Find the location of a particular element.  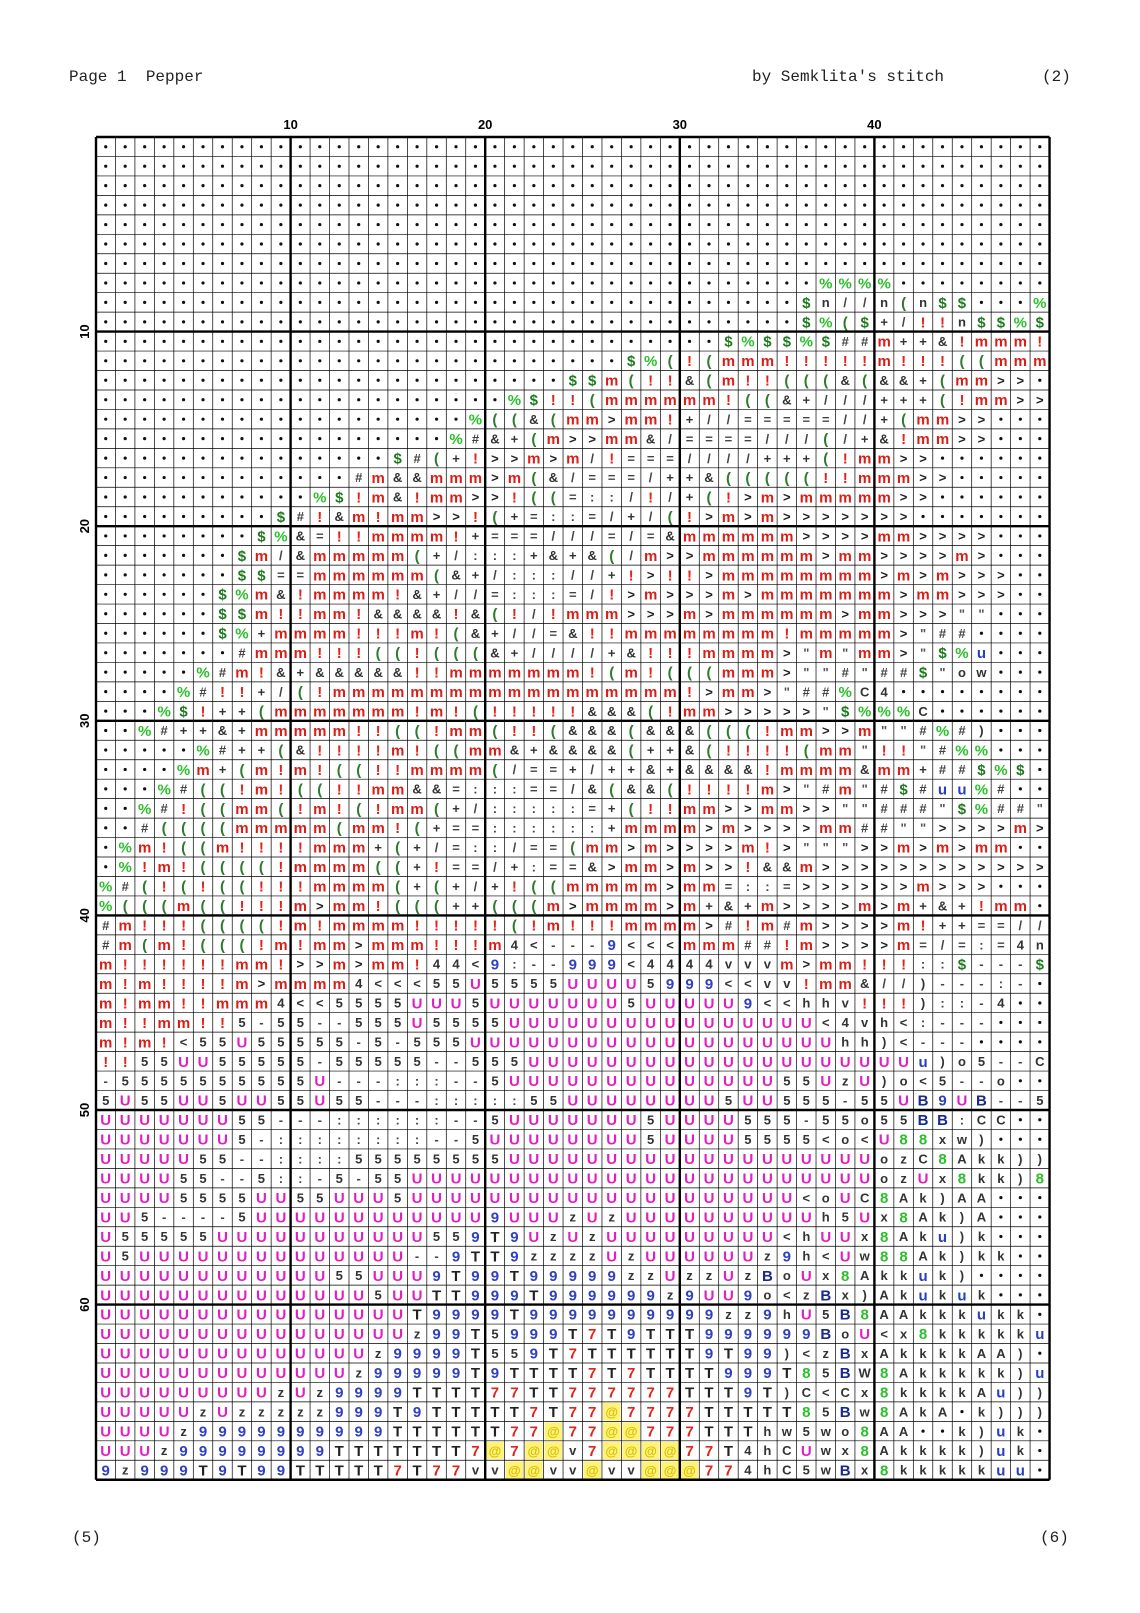

stitch-symbol: = is located at coordinates (709, 438).